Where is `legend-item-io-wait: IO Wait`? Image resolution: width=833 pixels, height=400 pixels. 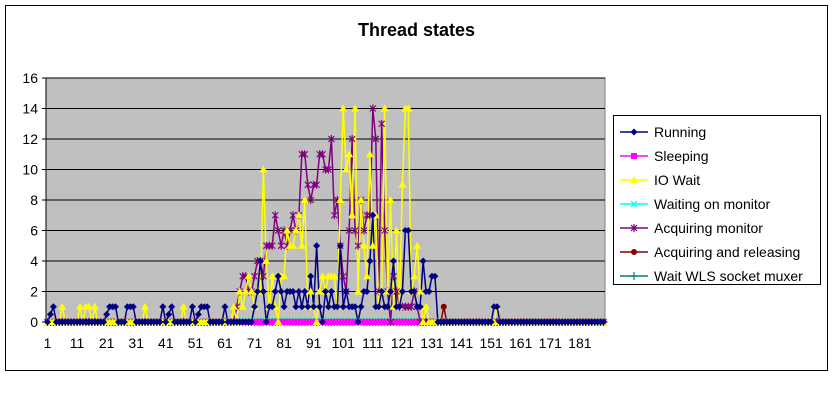 legend-item-io-wait: IO Wait is located at coordinates (718, 180).